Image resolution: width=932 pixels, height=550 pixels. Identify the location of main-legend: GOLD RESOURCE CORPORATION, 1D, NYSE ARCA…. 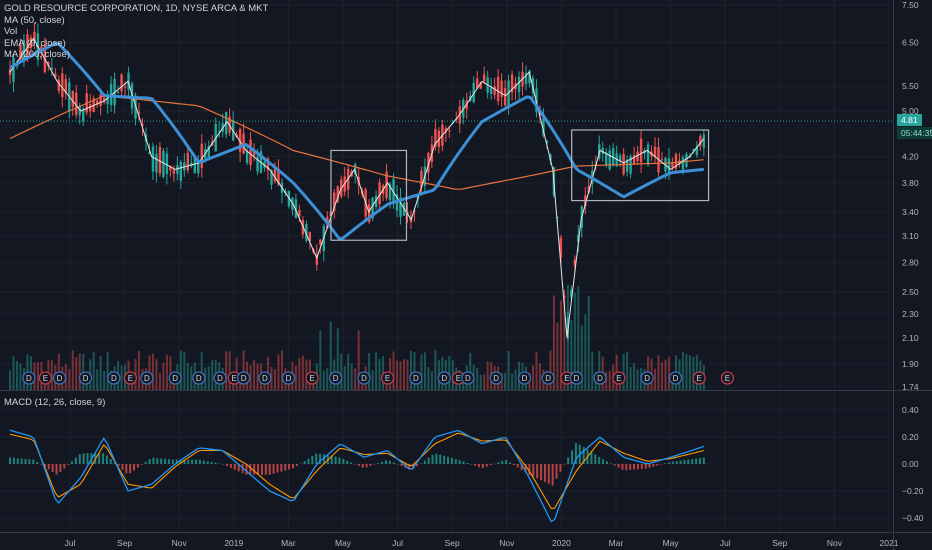
(136, 32).